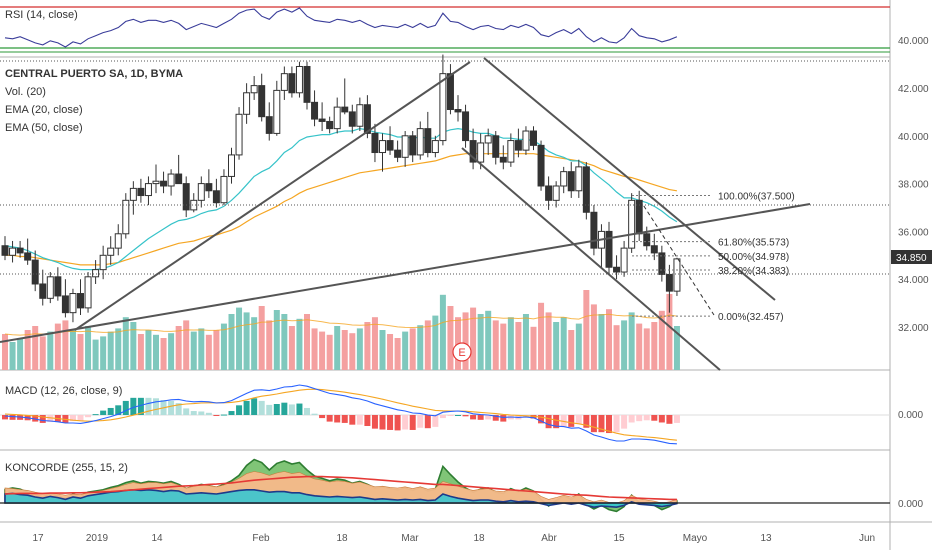 The height and width of the screenshot is (550, 932). I want to click on earnings-label: E, so click(461, 353).